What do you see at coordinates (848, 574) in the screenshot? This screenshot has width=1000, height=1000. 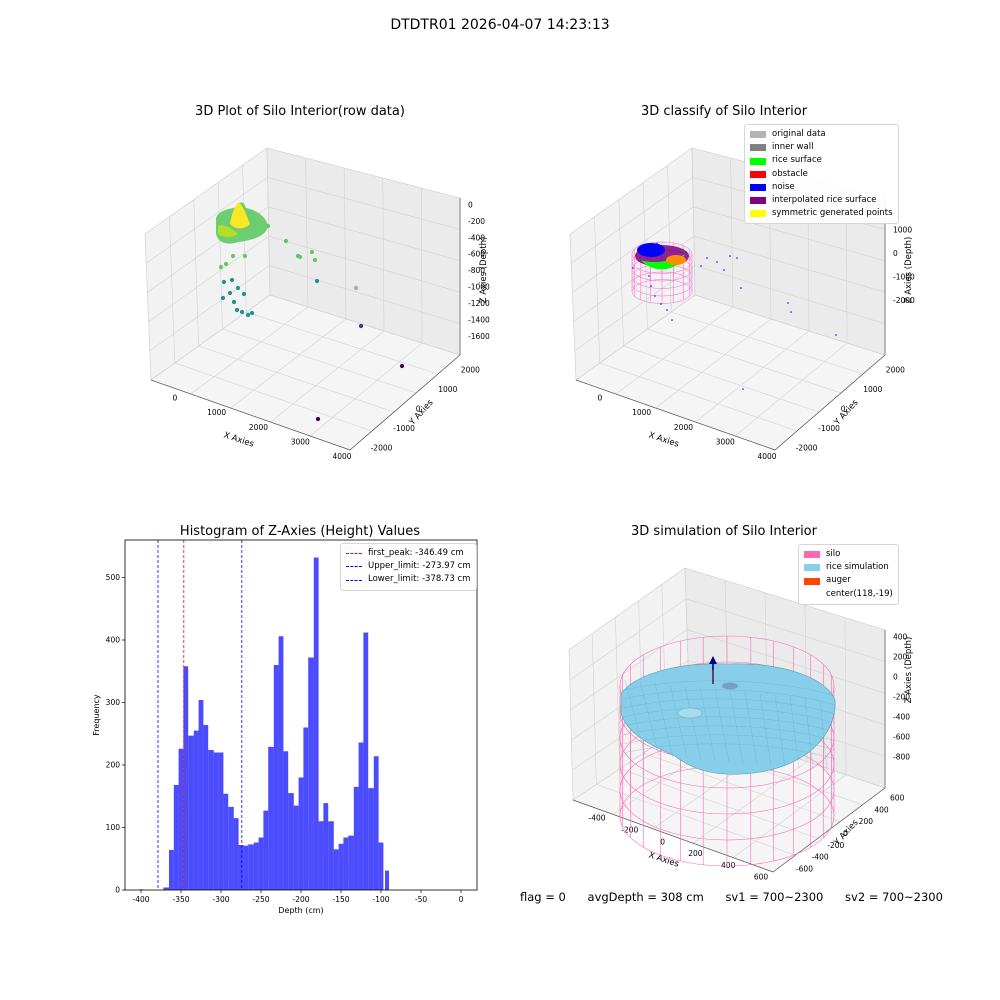 I see `panel4-legend: silo rice simulation auger center(118,-19)` at bounding box center [848, 574].